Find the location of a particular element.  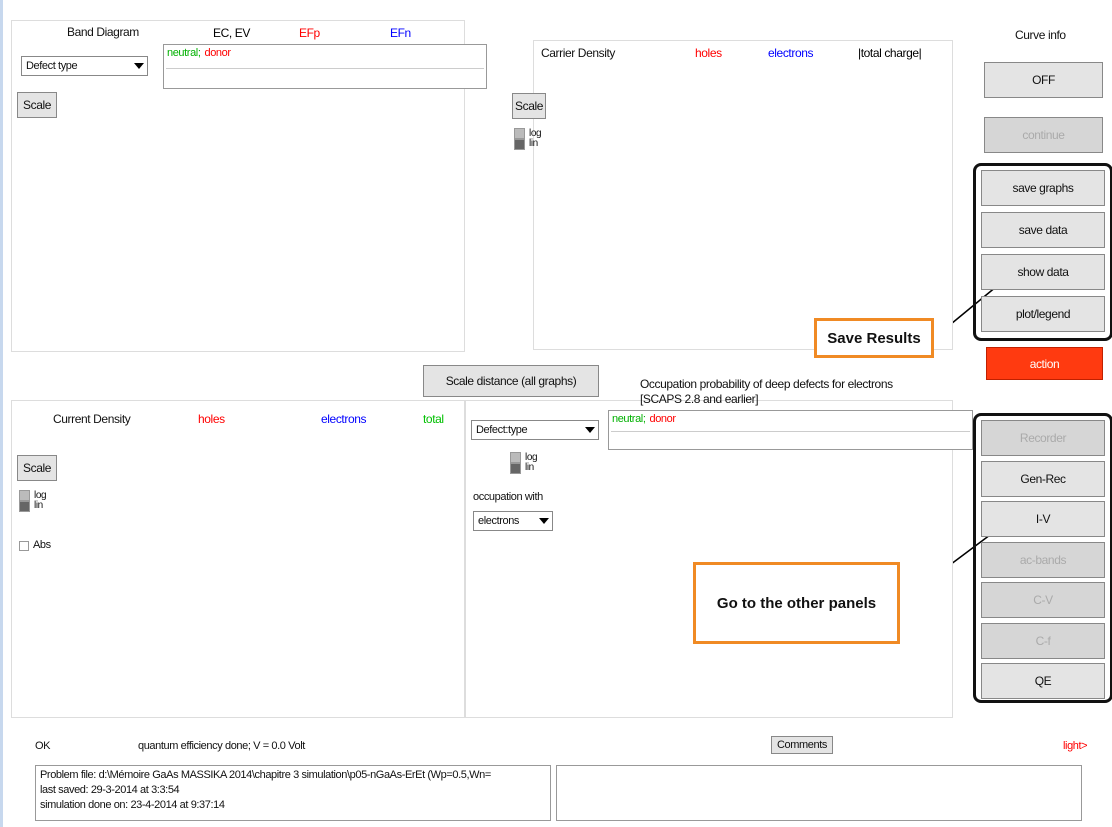

annotation: Go to the other panels is located at coordinates (796, 603).